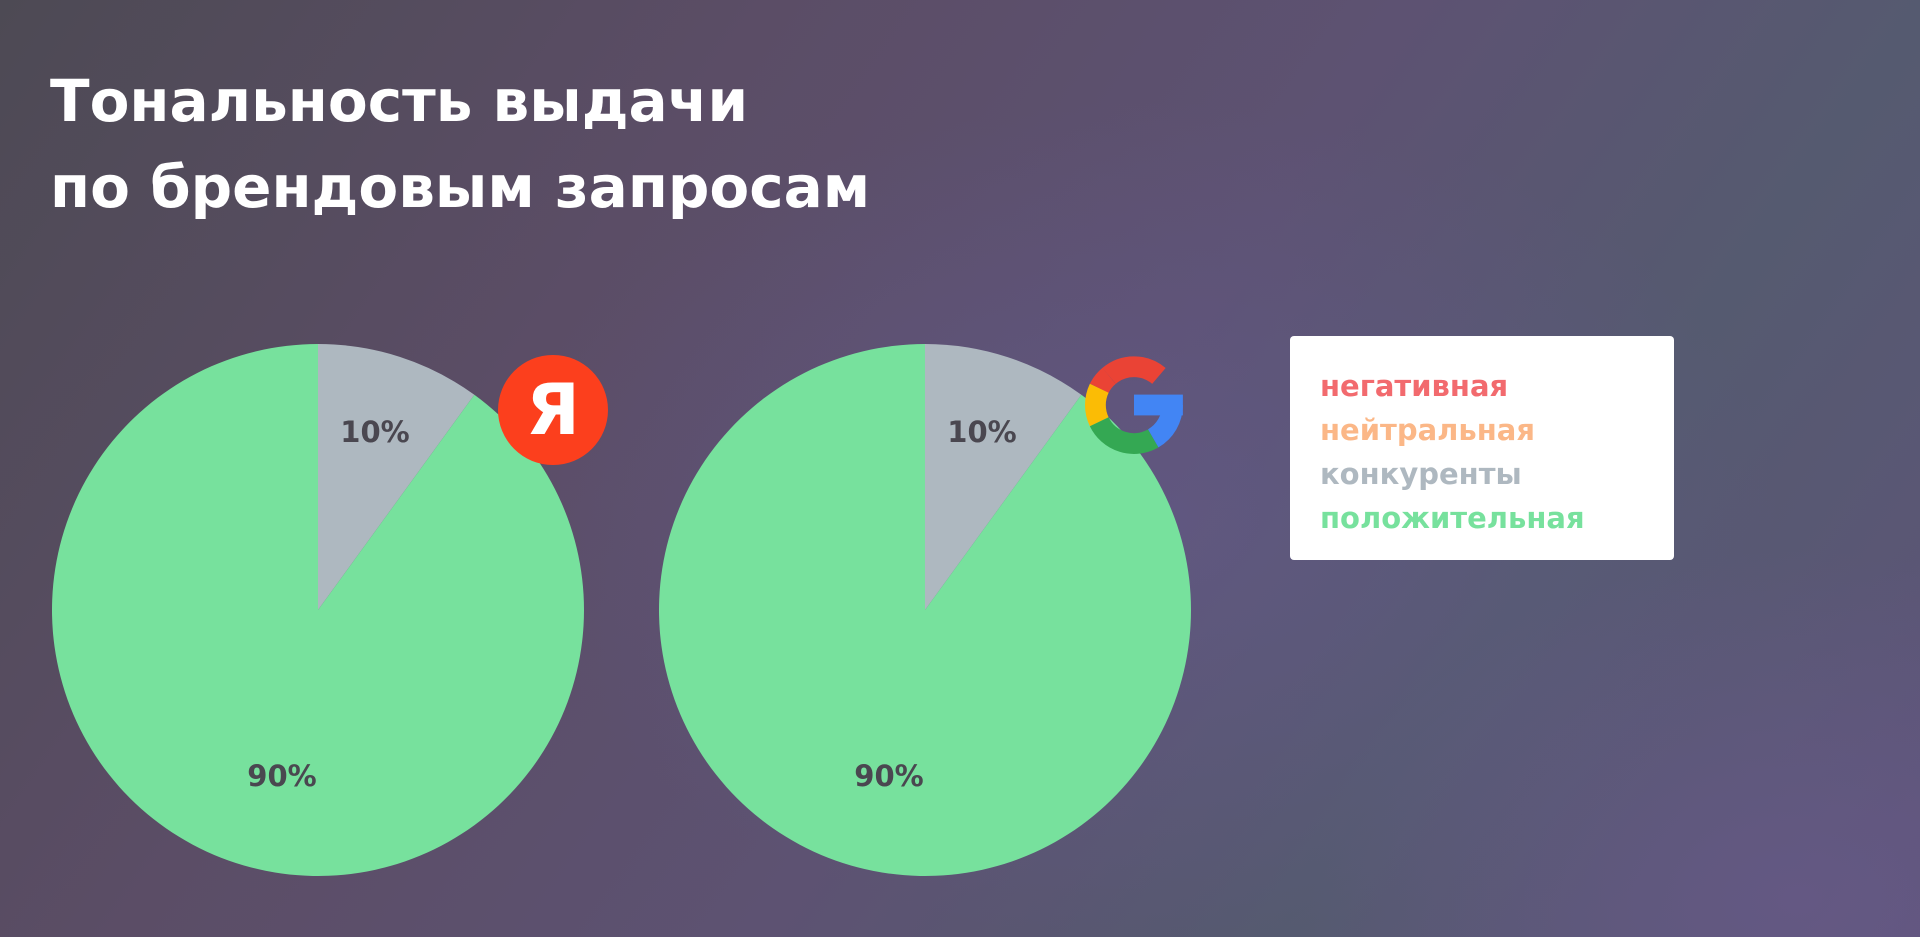  I want to click on yandex-label-positive: 90%, so click(281, 776).